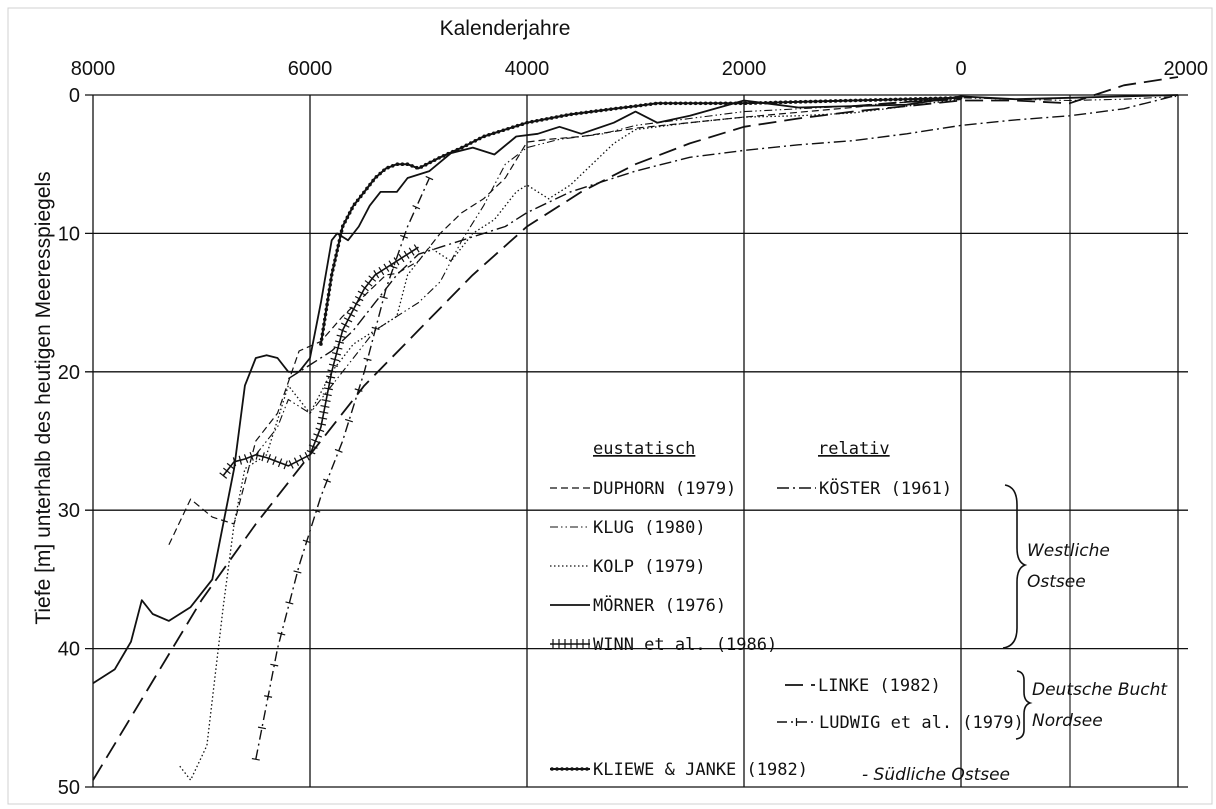 The width and height of the screenshot is (1216, 809). Describe the element at coordinates (527, 69) in the screenshot. I see `x-tick-2: 4000` at that location.